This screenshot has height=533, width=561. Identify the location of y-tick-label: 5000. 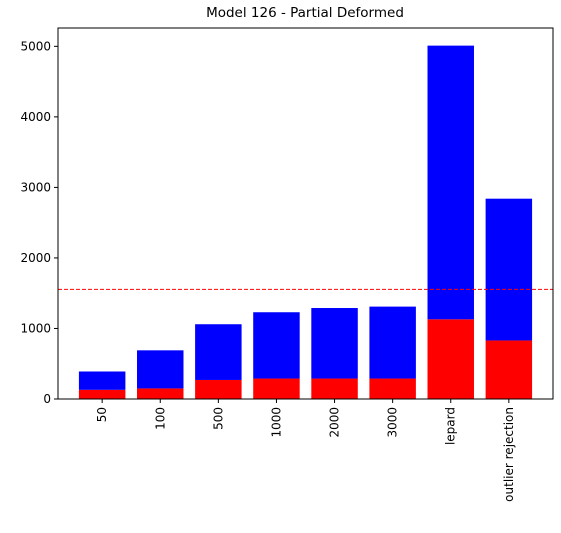
(35, 46).